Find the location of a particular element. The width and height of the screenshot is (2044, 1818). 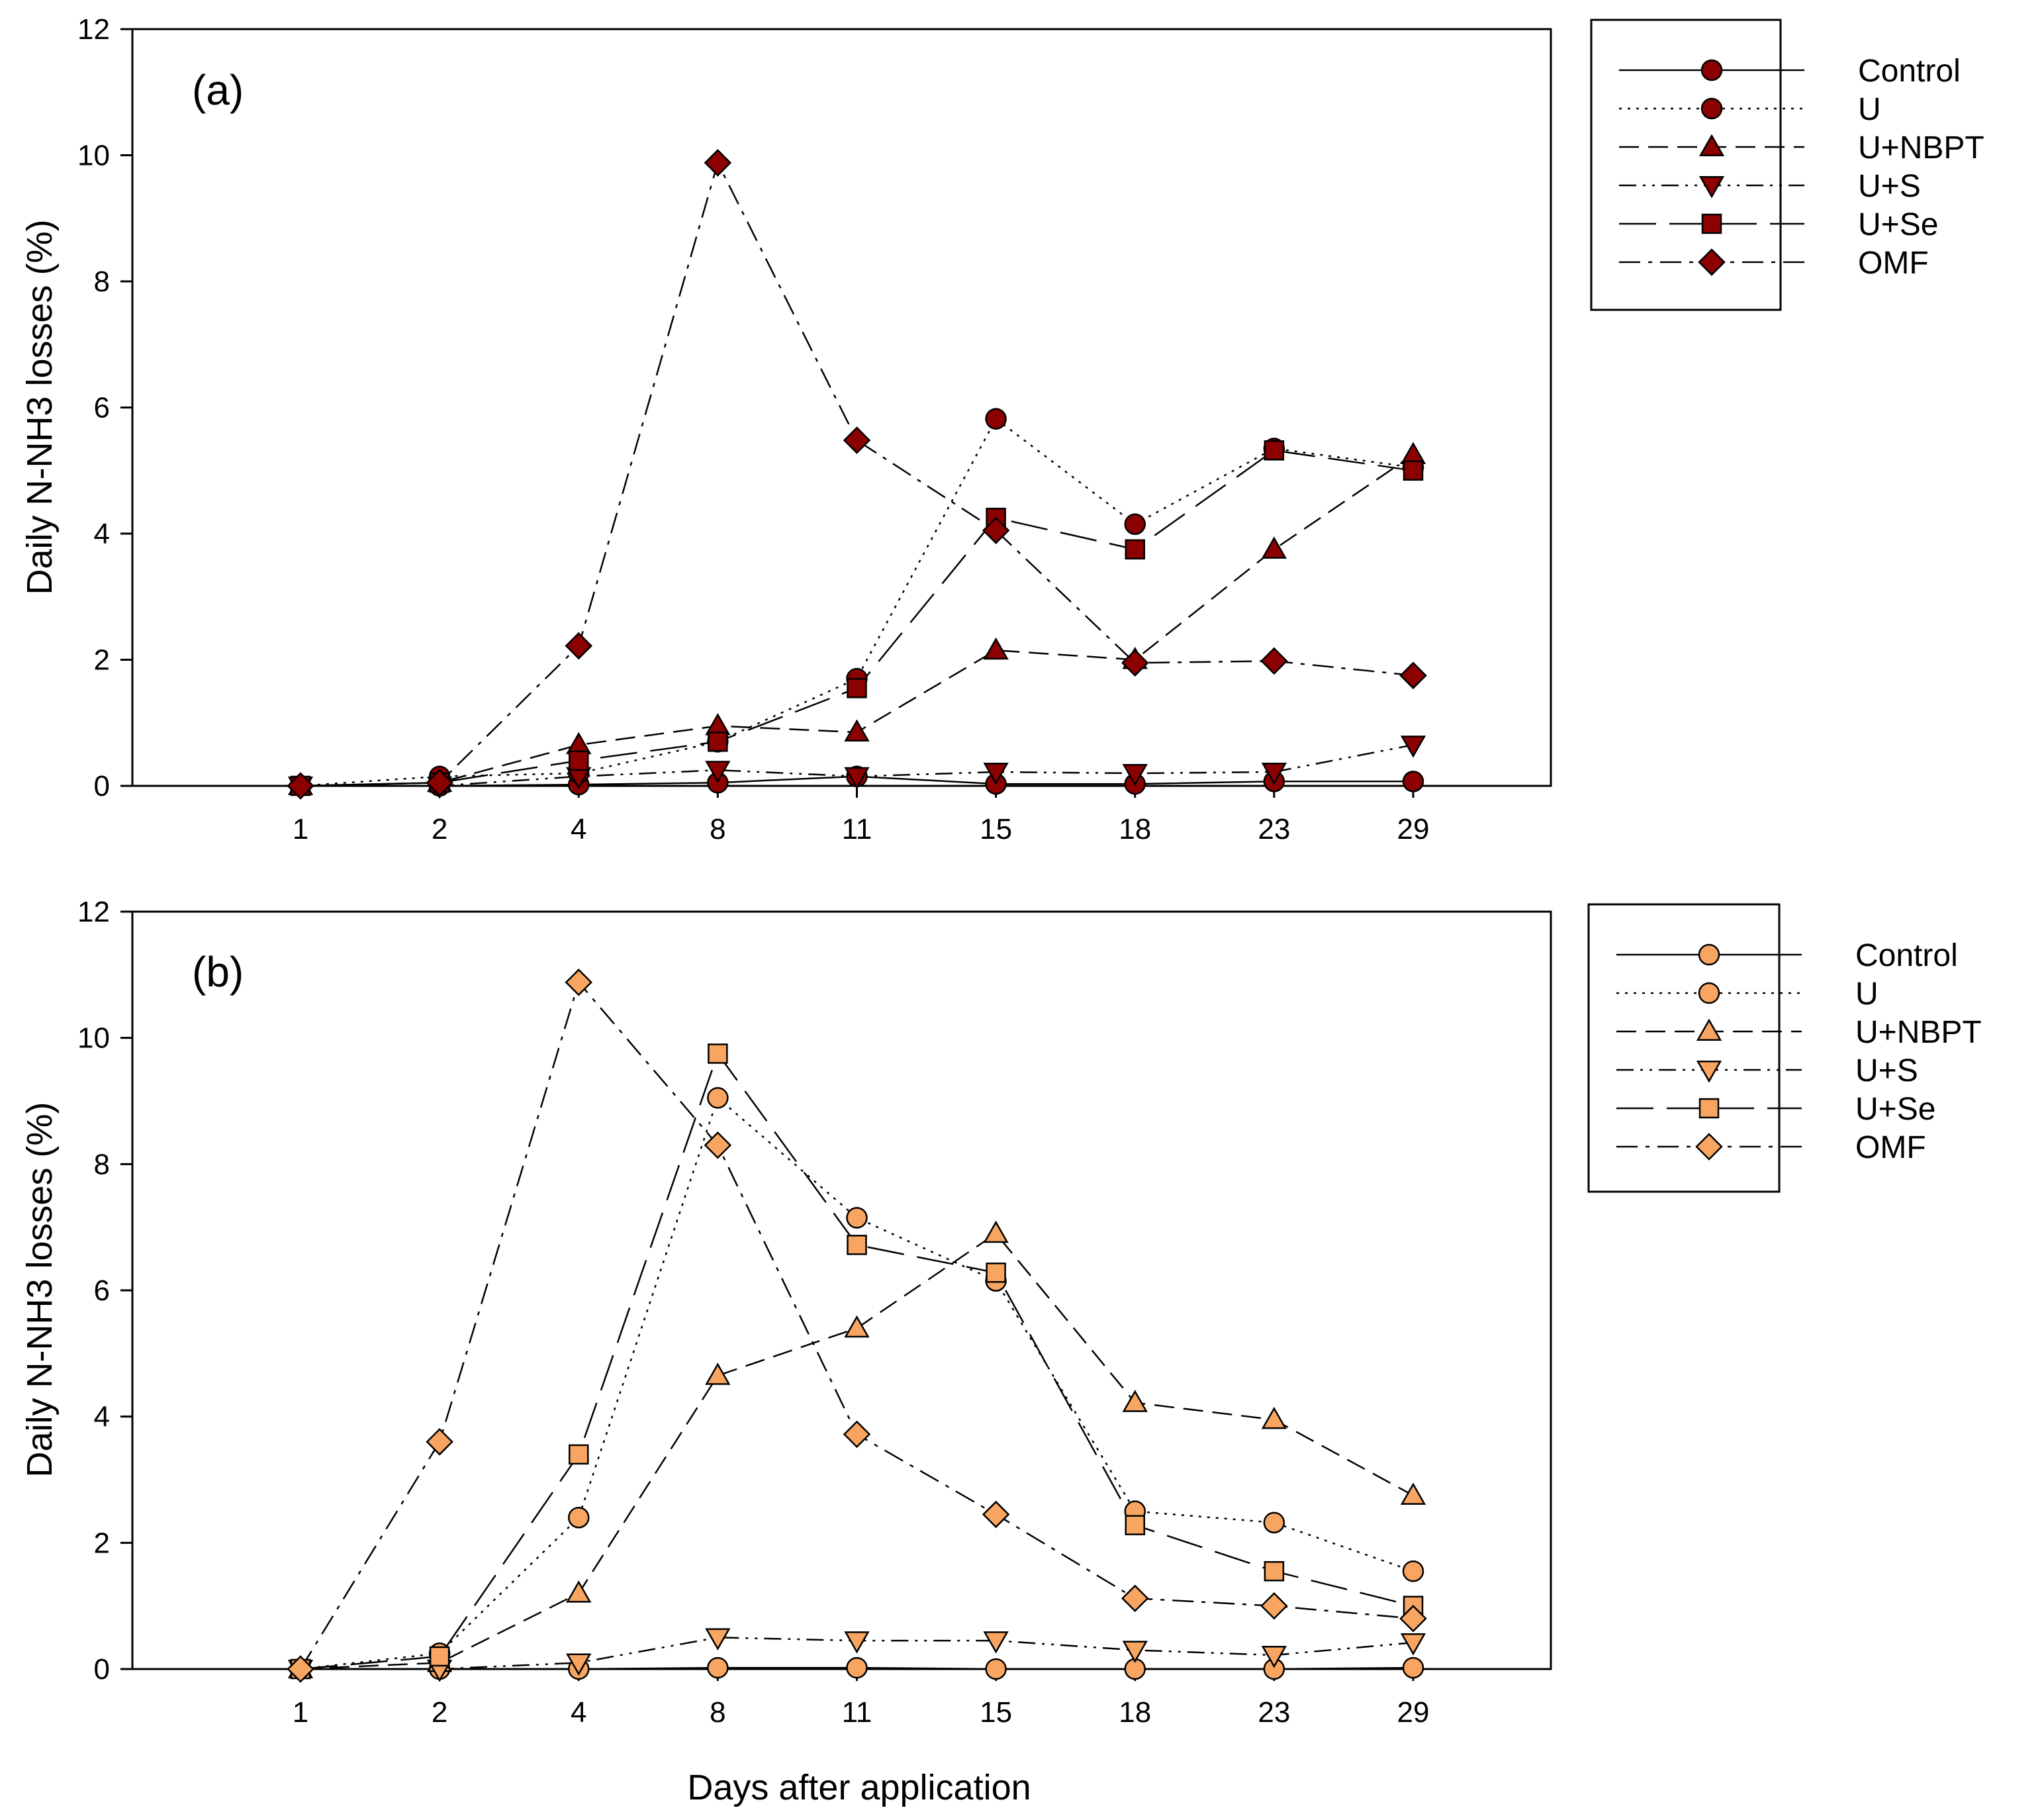

legend-label-u-se: U+Se is located at coordinates (1895, 1109).